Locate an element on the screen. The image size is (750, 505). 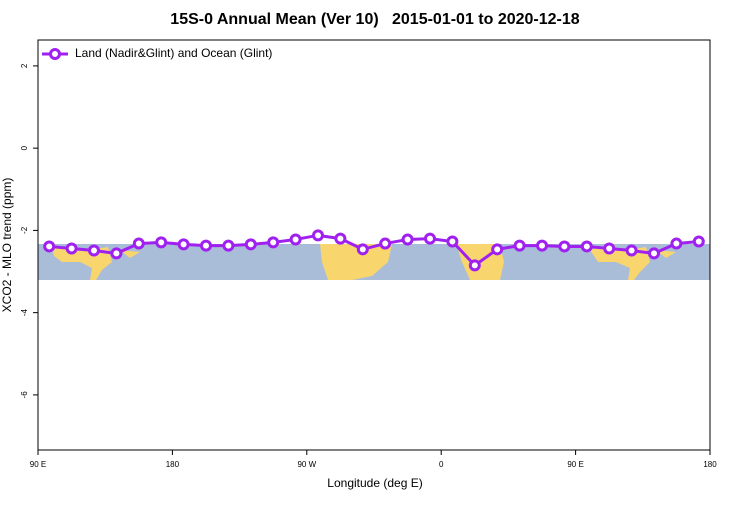
y-tick-label: -6 is located at coordinates (24, 395).